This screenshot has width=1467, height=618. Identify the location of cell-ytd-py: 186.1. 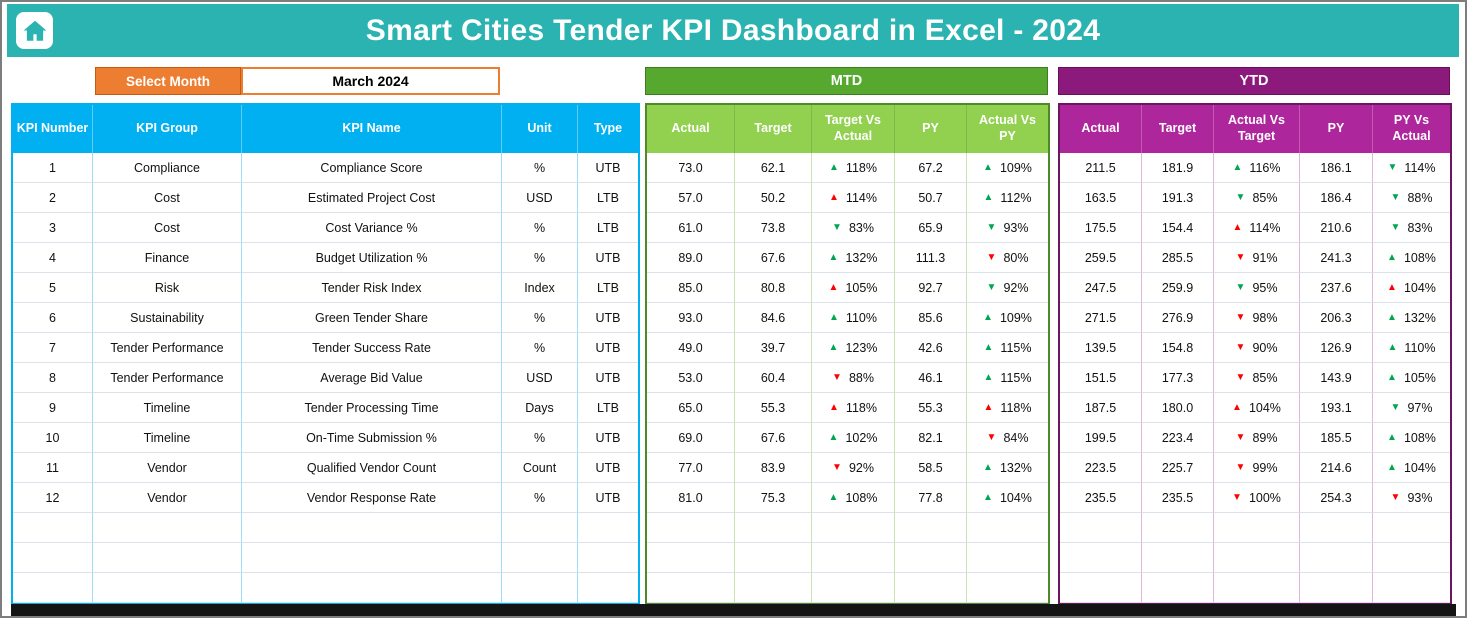
(1336, 168).